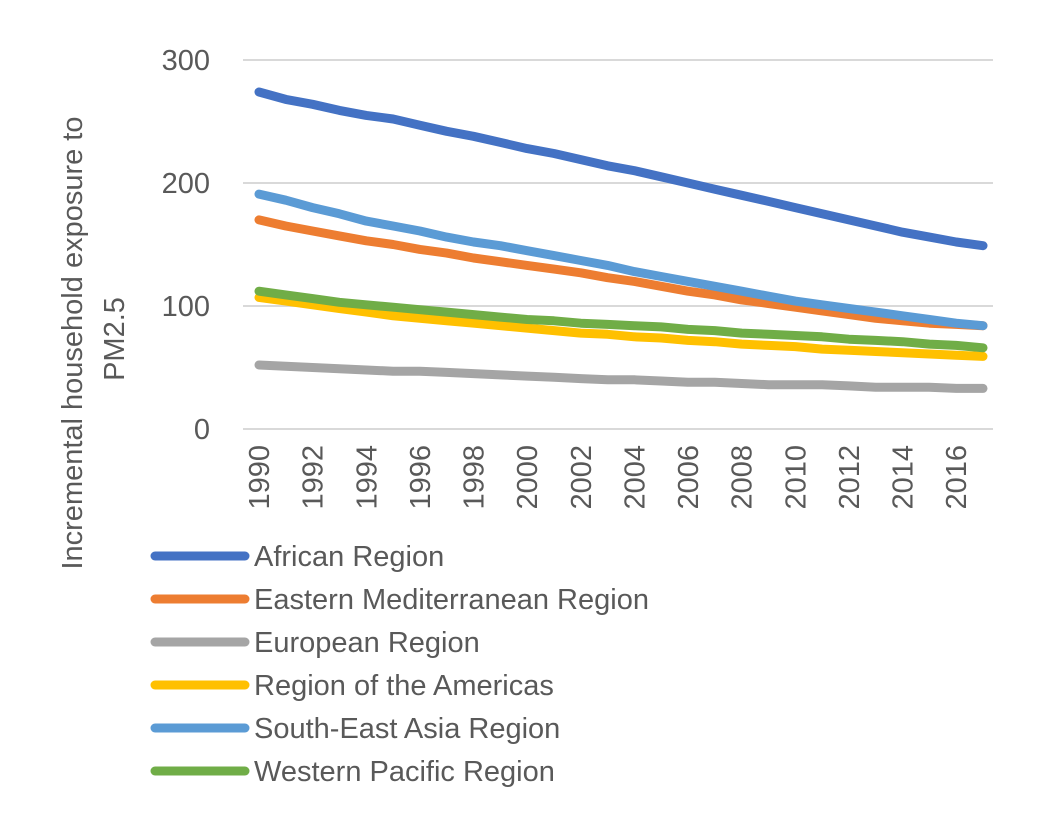  Describe the element at coordinates (94, 338) in the screenshot. I see `y-axis-title: Incremental household exposure to PM2.5` at that location.